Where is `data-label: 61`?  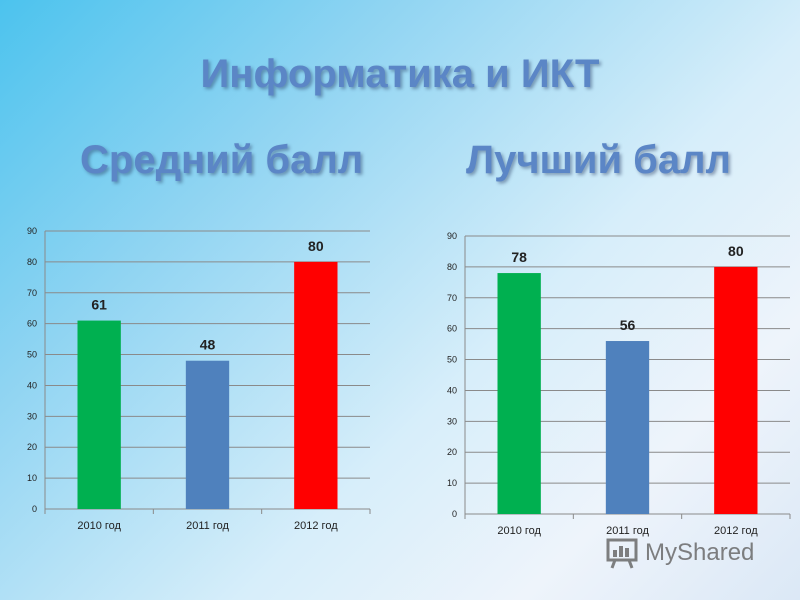
data-label: 61 is located at coordinates (99, 305).